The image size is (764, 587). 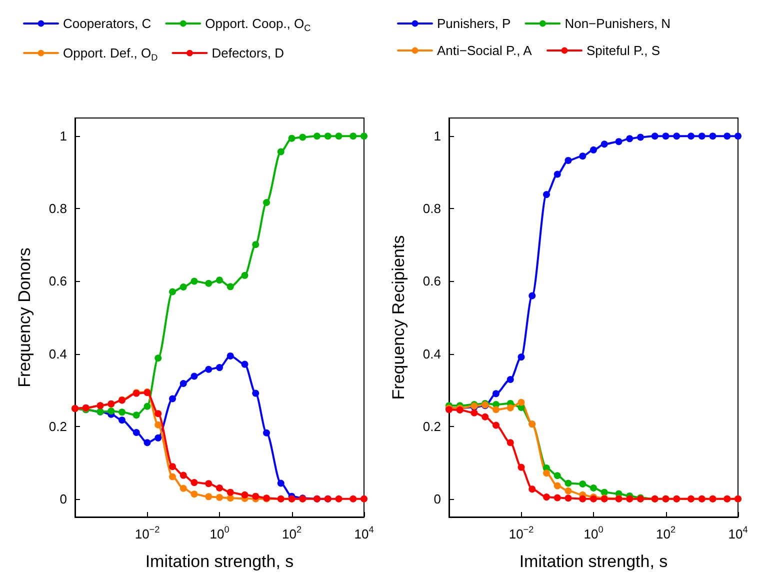 I want to click on legend-label: Defectors, D, so click(x=248, y=53).